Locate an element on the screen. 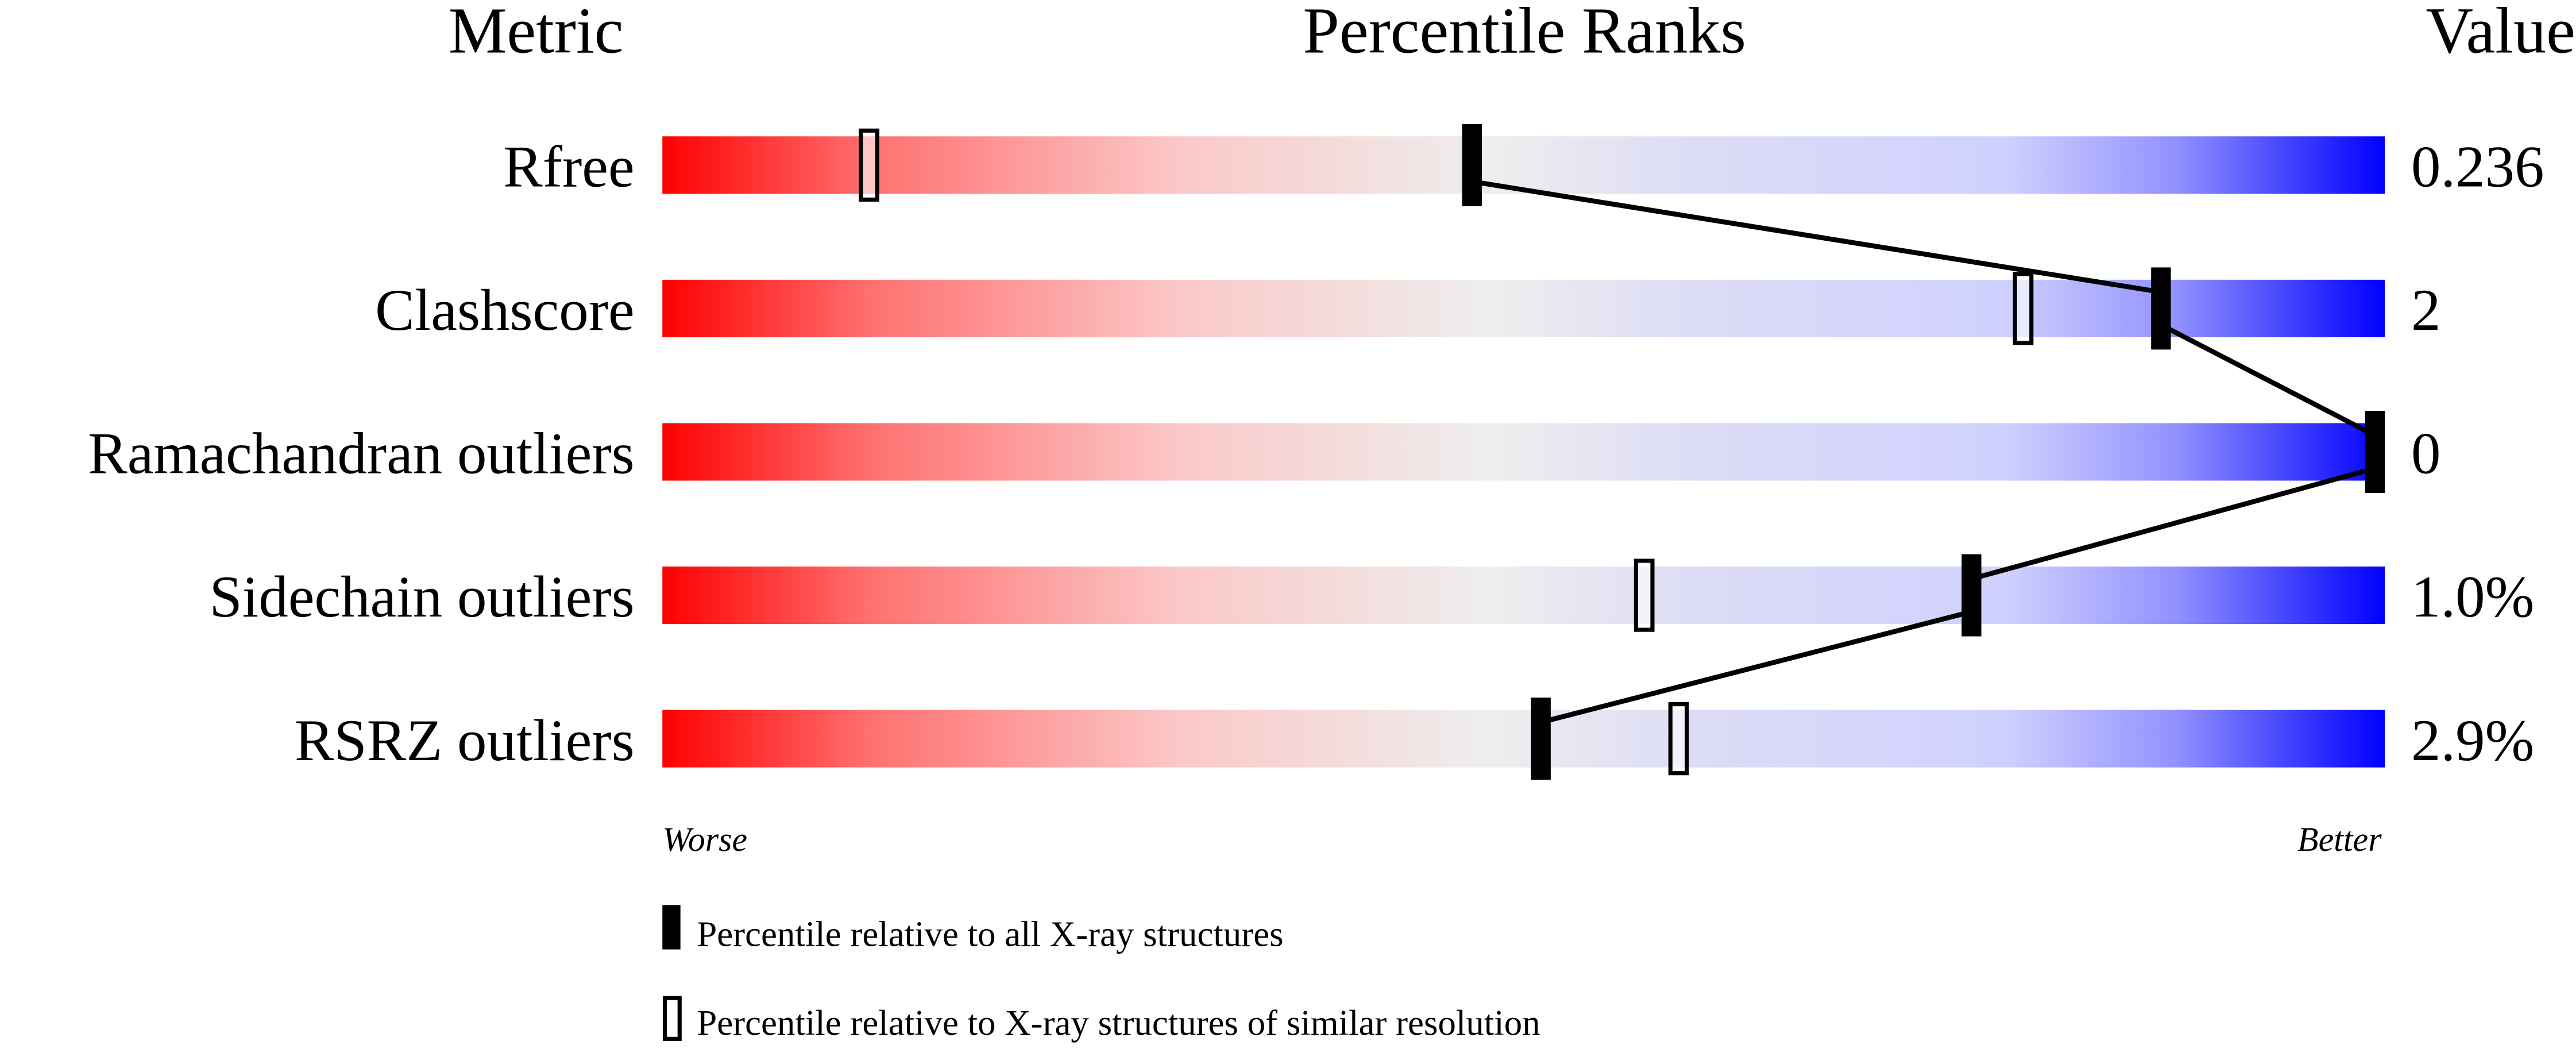 The width and height of the screenshot is (2576, 1048). metric-label: Ramachandran outliers is located at coordinates (361, 454).